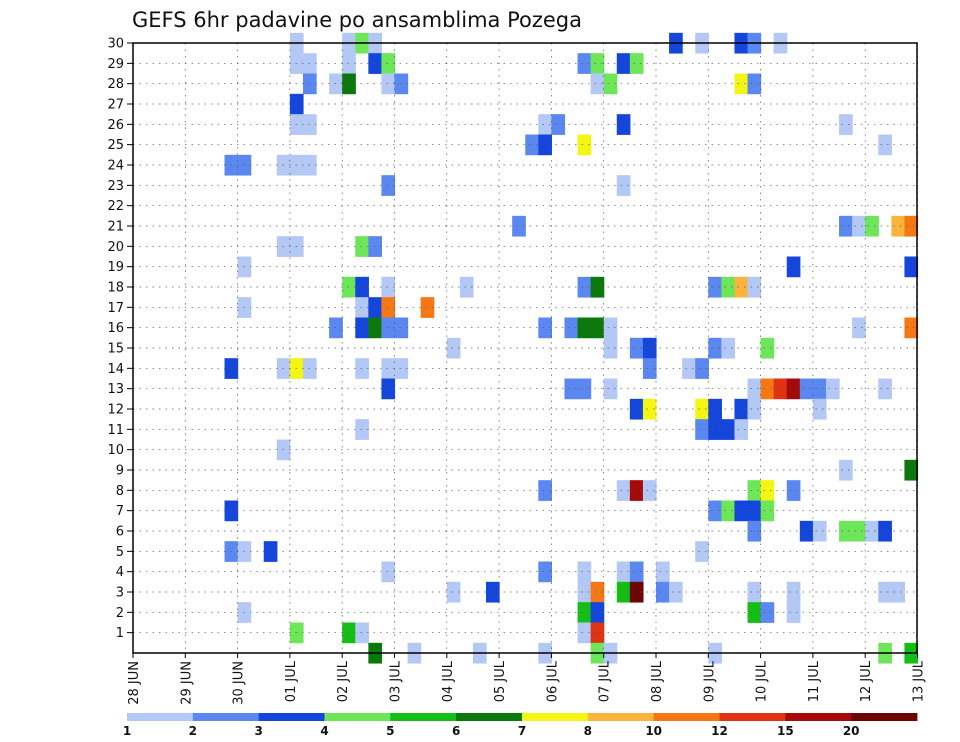 The image size is (960, 742). Describe the element at coordinates (127, 731) in the screenshot. I see `colorbar-label: 1` at that location.